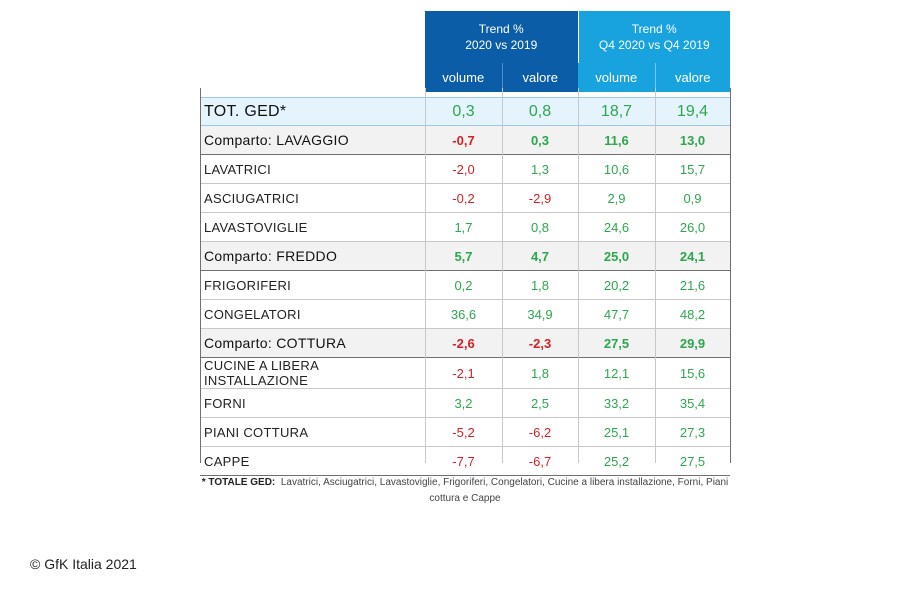 Image resolution: width=900 pixels, height=600 pixels. What do you see at coordinates (540, 461) in the screenshot?
I see `cell-valore-2020: -6,7` at bounding box center [540, 461].